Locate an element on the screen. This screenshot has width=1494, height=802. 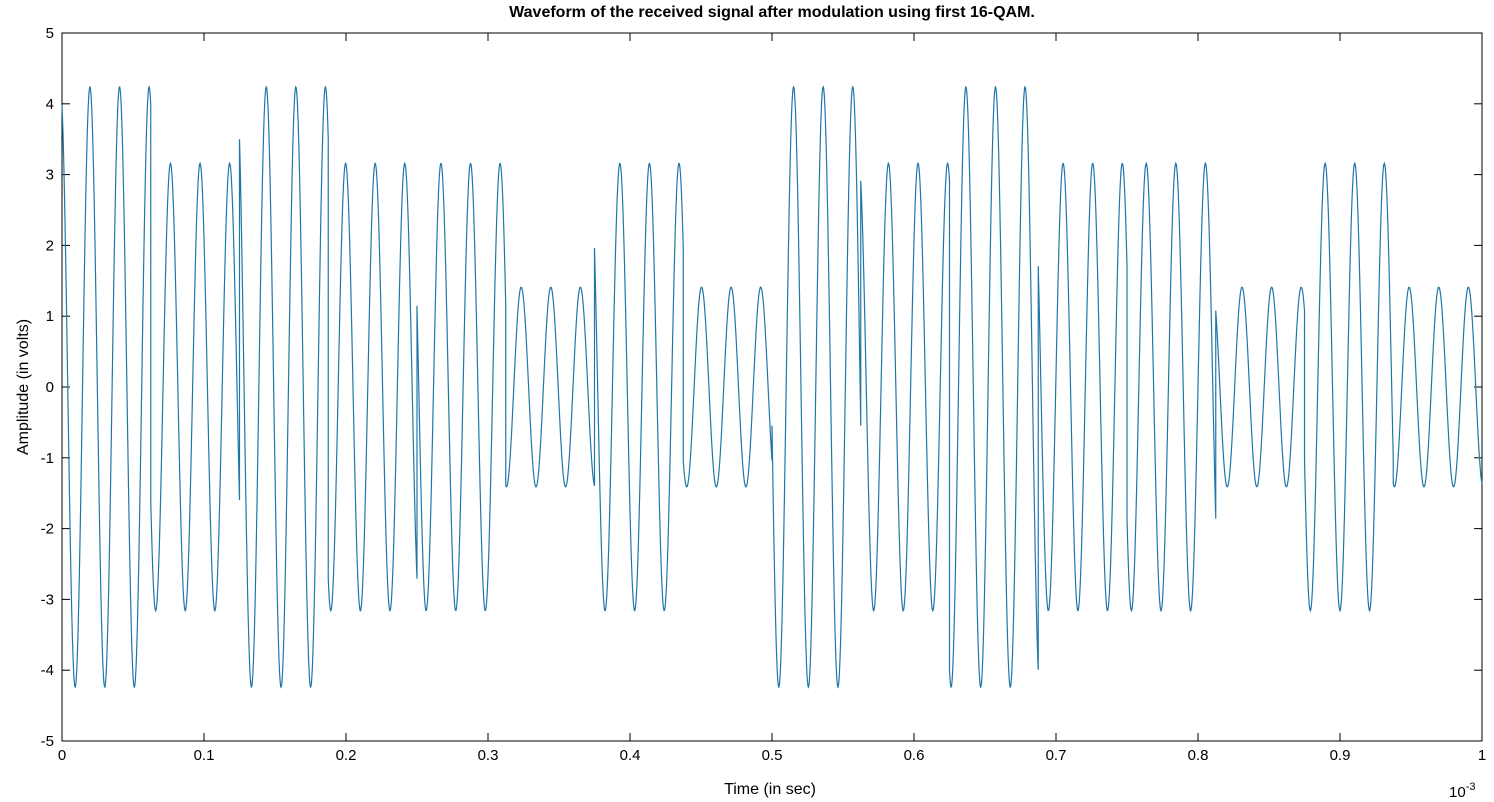
y-tick-label: -3 is located at coordinates (47, 599).